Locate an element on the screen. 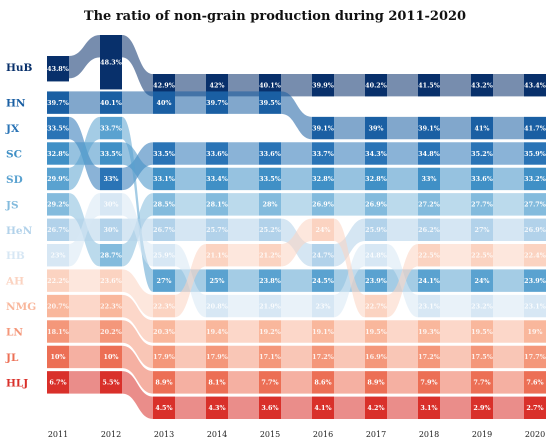 This screenshot has width=550, height=442. cell-hen-2014 is located at coordinates (217, 229).